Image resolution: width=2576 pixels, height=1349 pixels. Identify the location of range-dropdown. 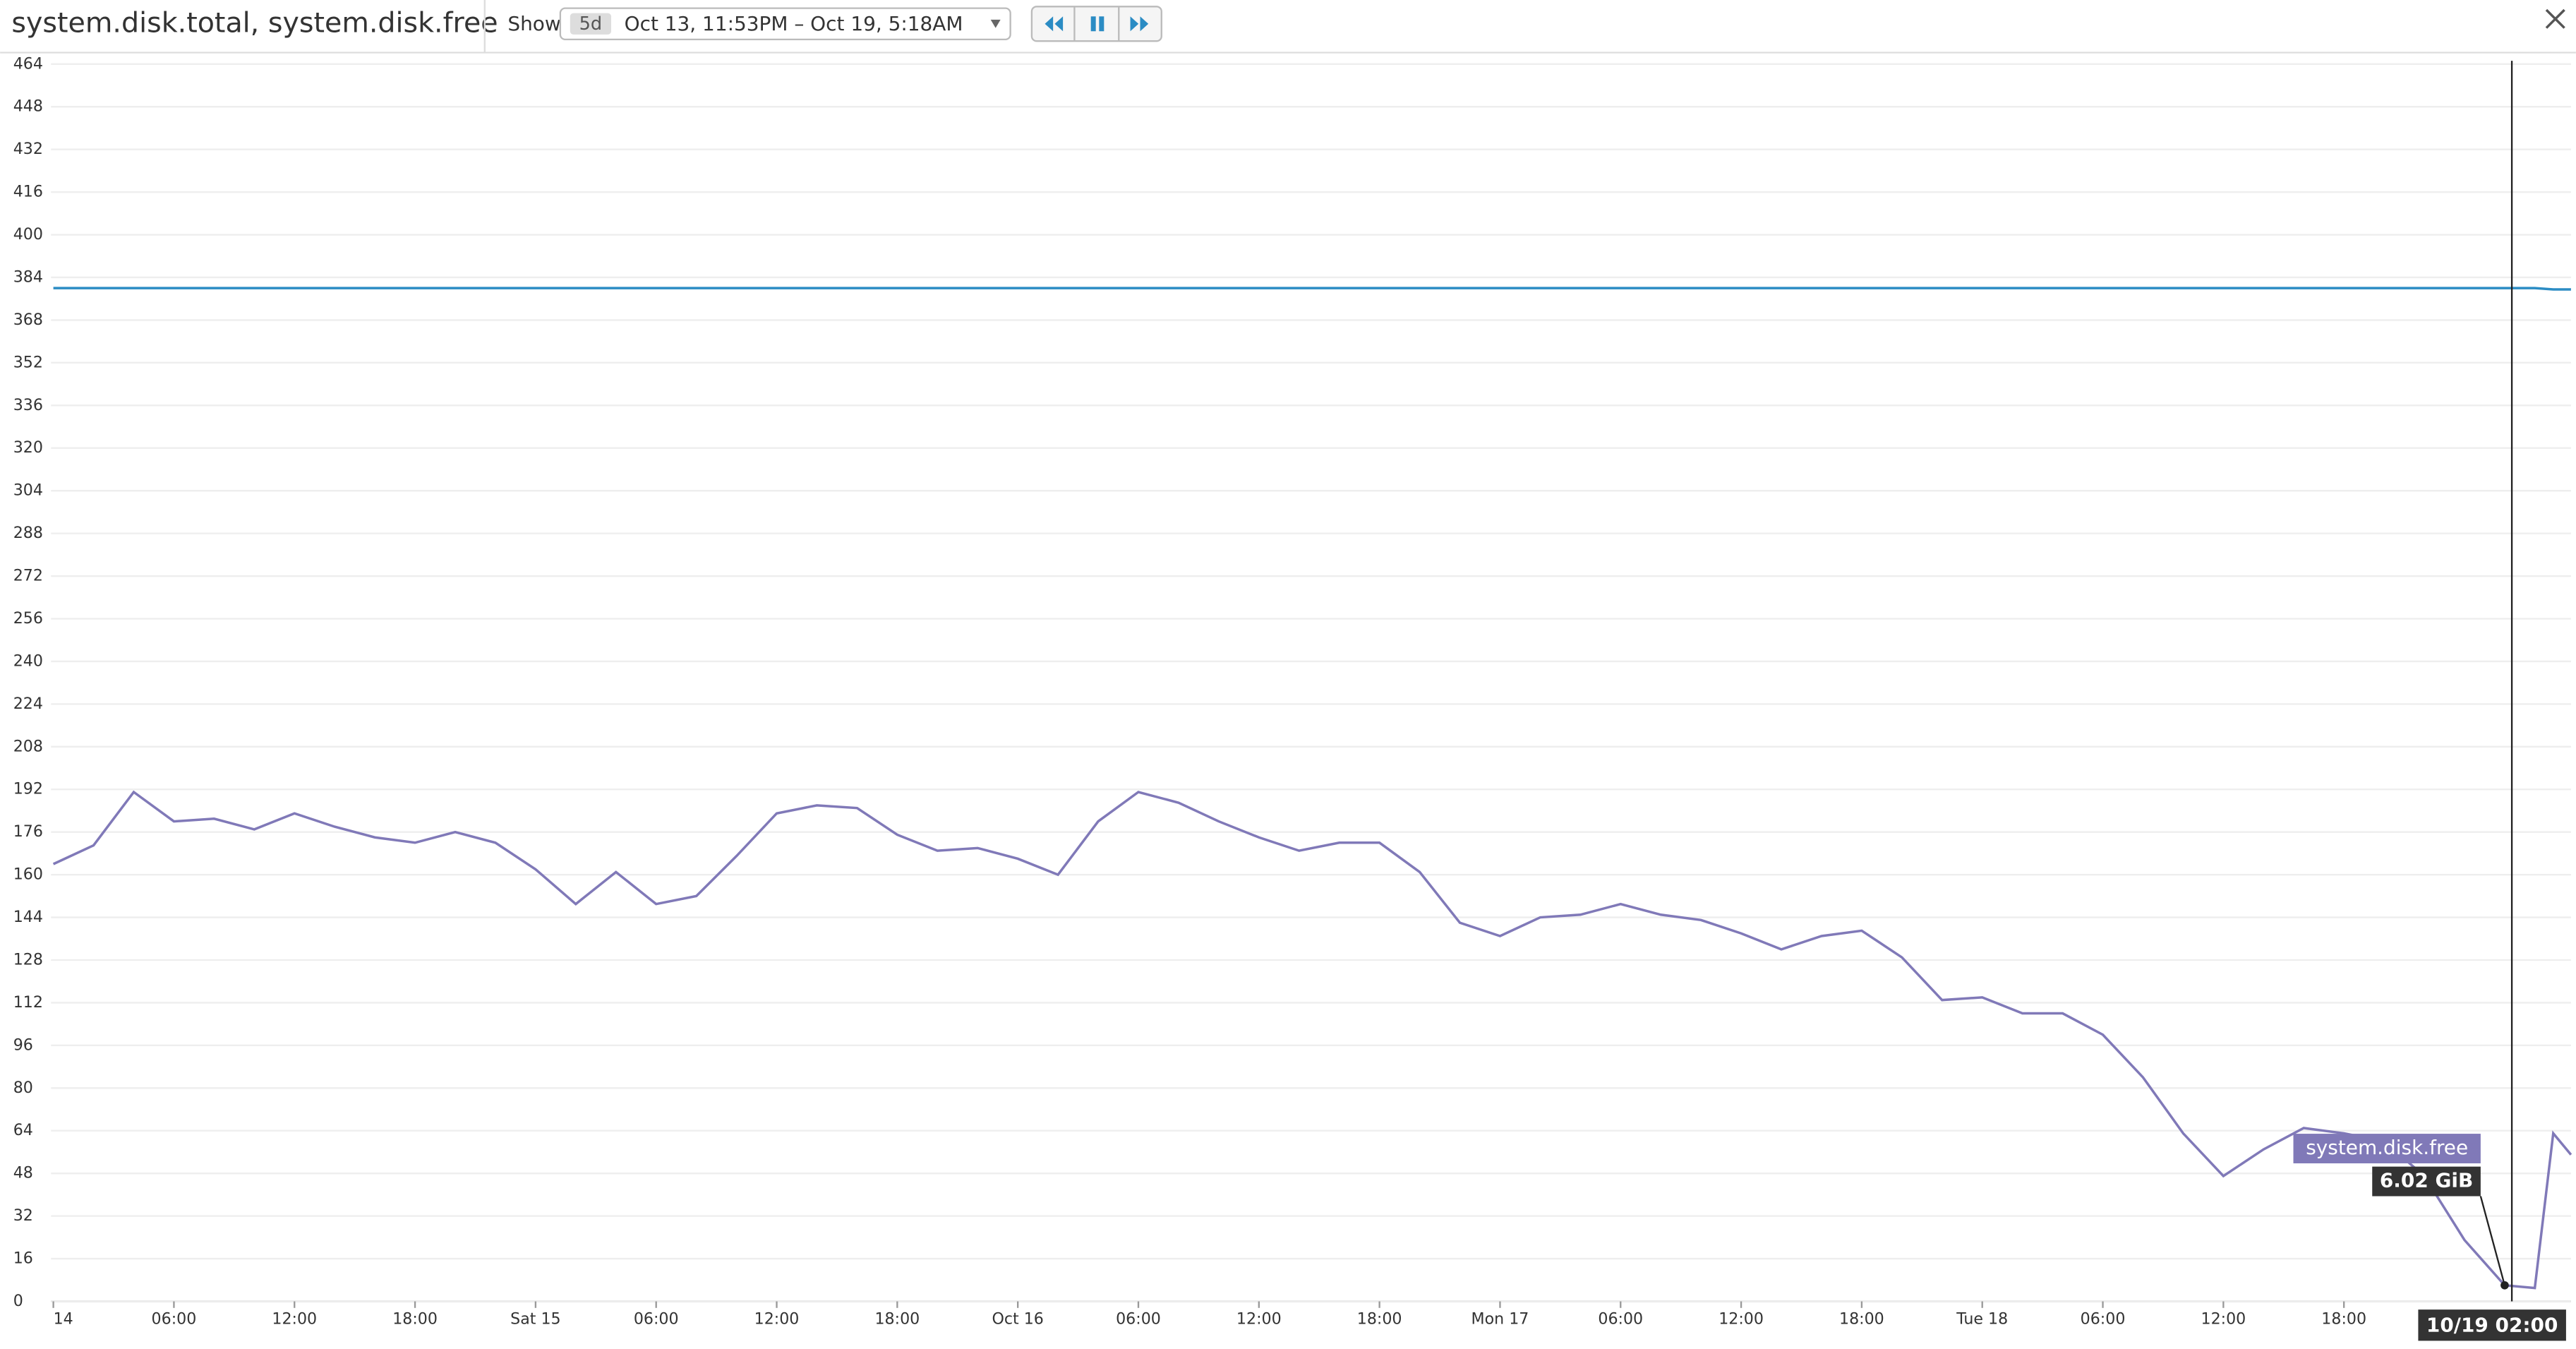
(785, 24).